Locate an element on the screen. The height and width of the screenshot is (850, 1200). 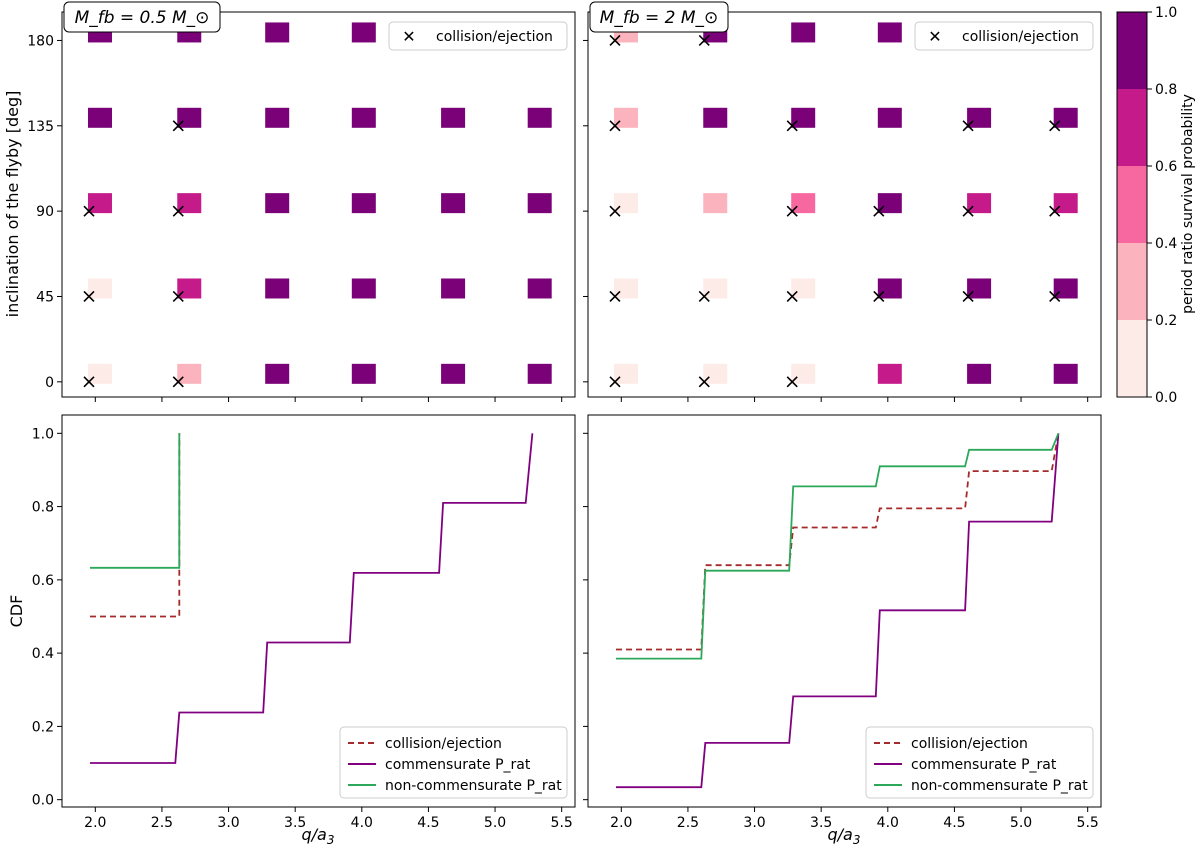
ylabel-cdf: CDF is located at coordinates (16, 611).